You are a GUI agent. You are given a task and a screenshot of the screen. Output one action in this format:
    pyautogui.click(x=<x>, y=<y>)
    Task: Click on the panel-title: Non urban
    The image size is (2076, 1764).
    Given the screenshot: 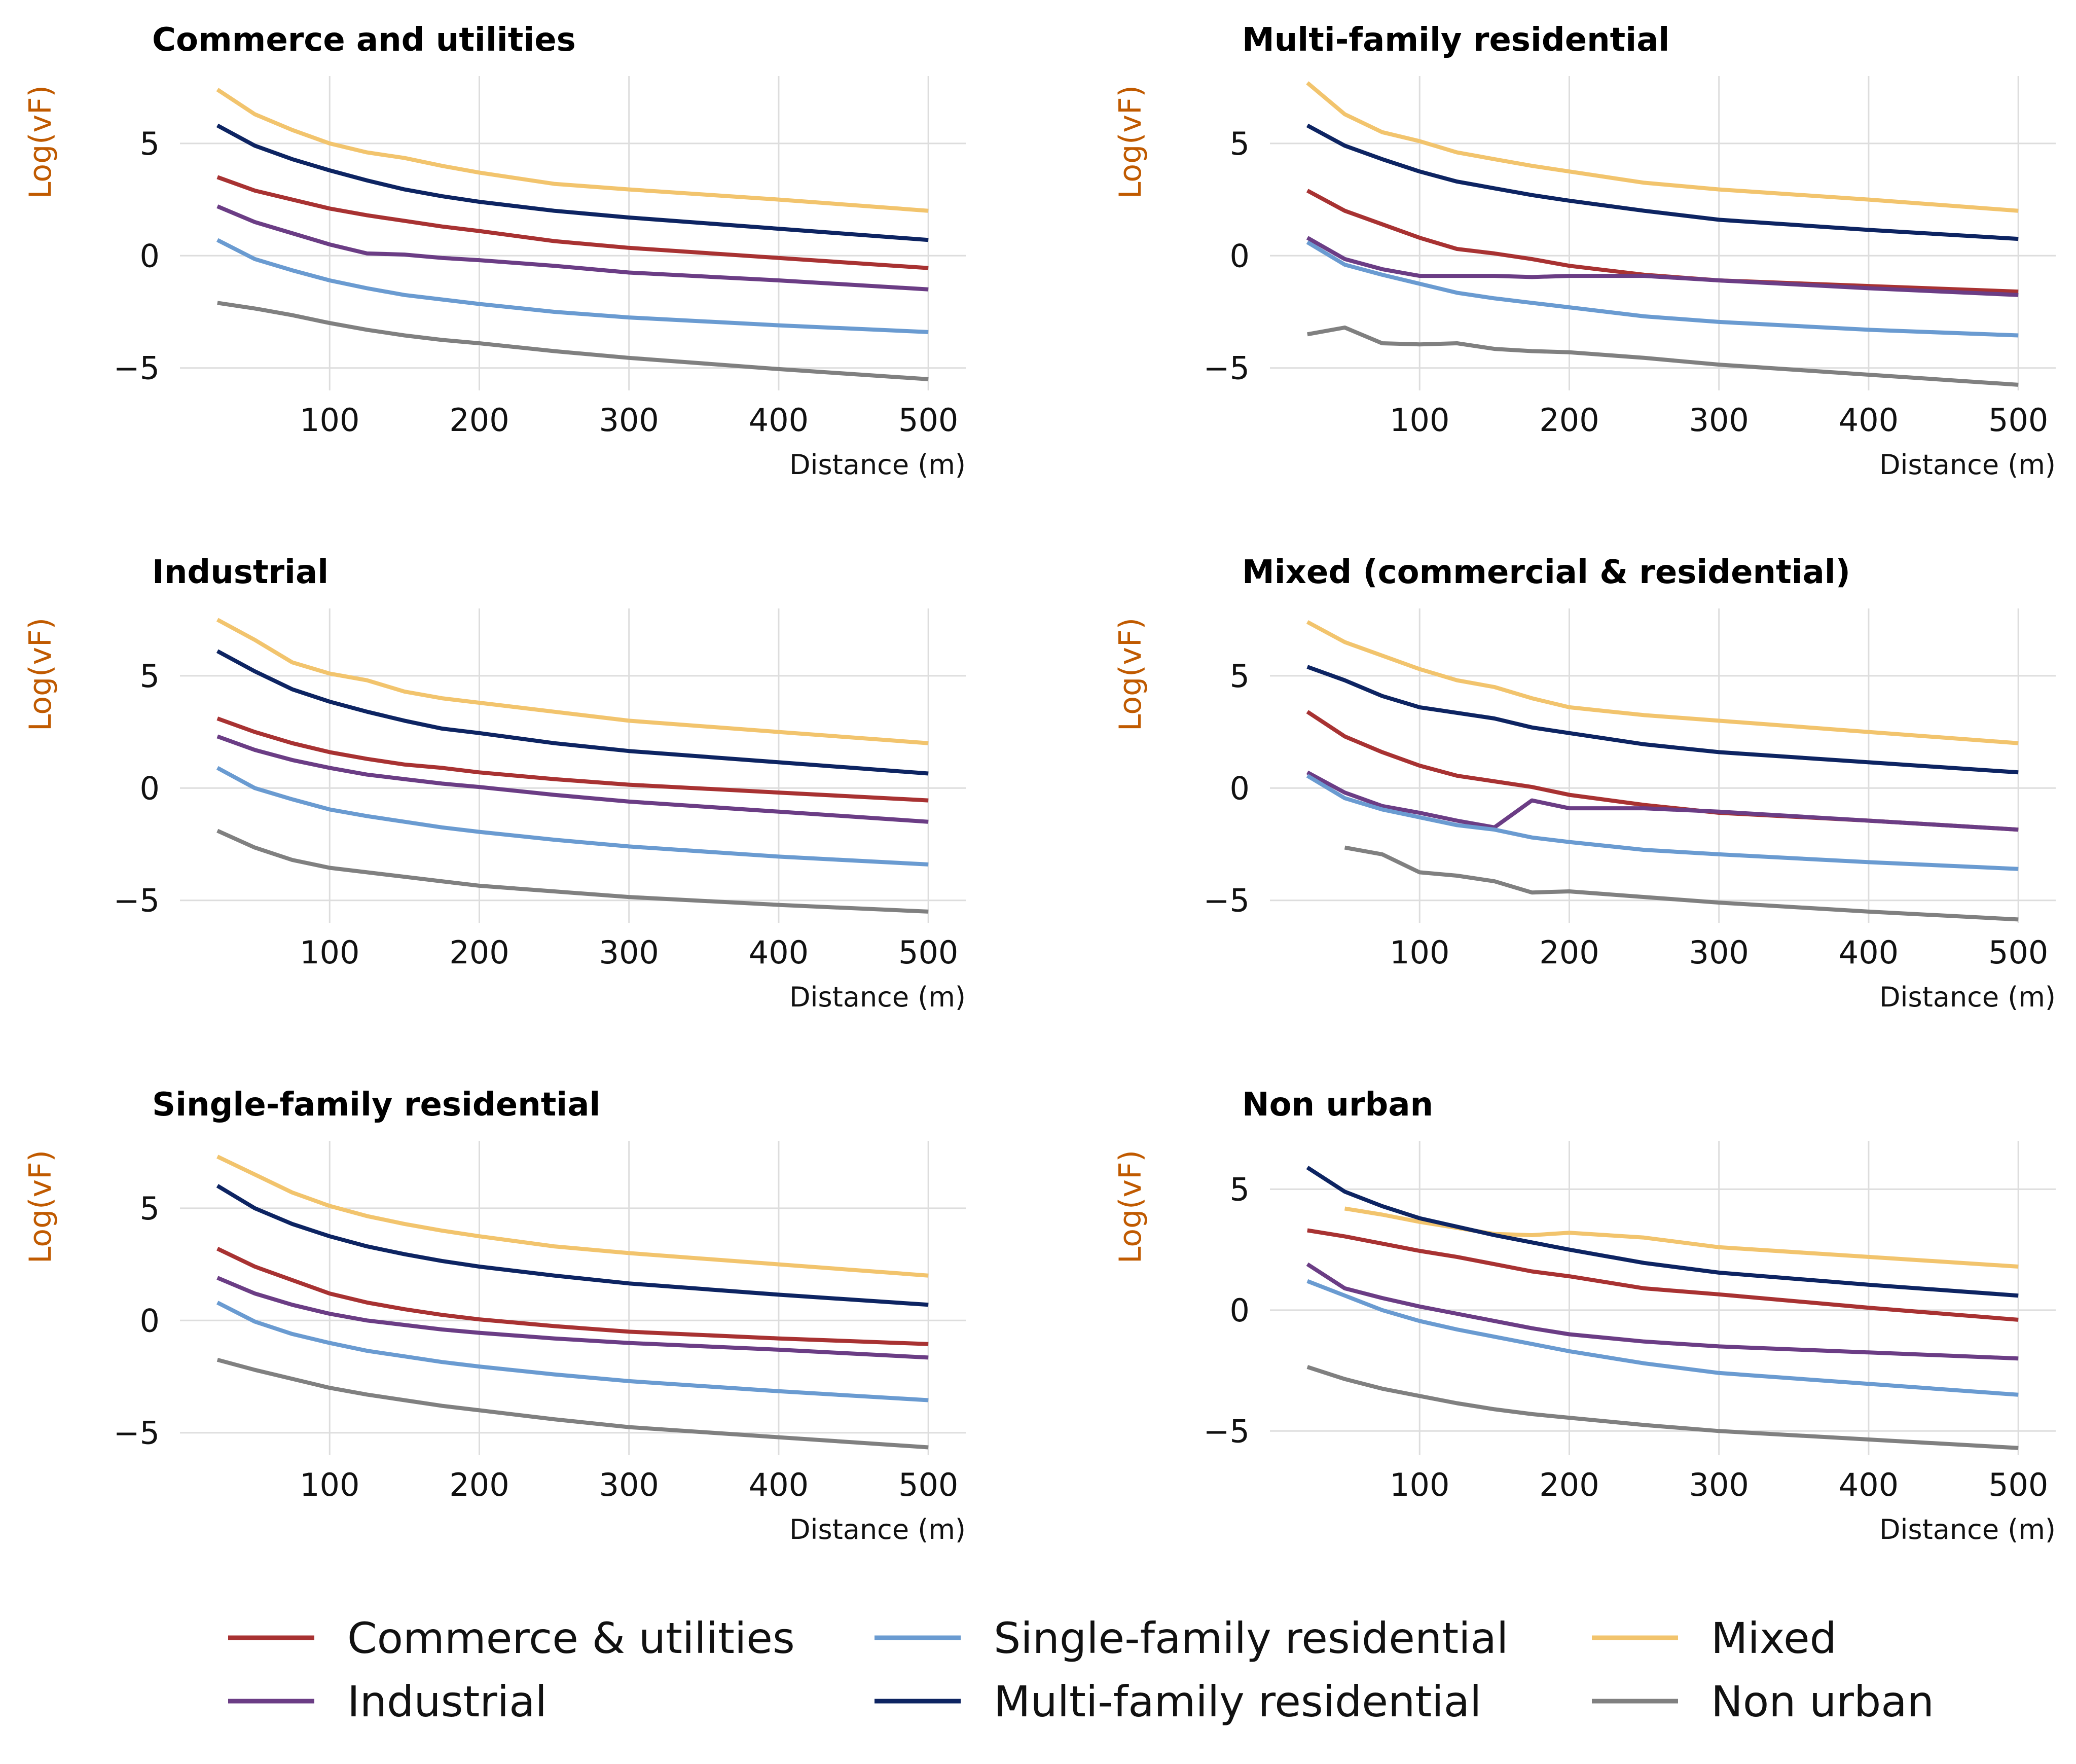 What is the action you would take?
    pyautogui.click(x=1337, y=1105)
    